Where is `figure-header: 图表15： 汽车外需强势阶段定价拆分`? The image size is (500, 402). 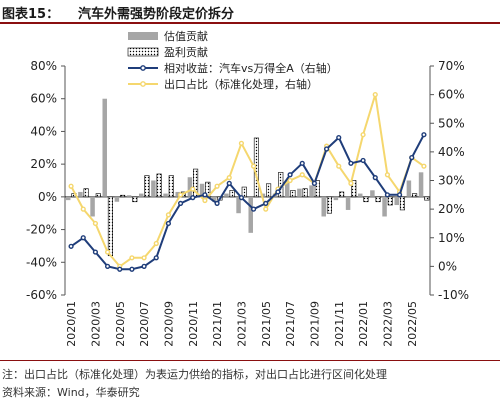
figure-header: 图表15： 汽车外需强势阶段定价拆分 is located at coordinates (250, 13).